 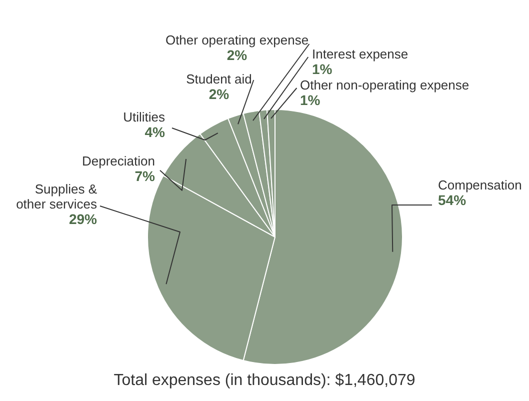 What do you see at coordinates (144, 117) in the screenshot?
I see `slice-label: Utilities` at bounding box center [144, 117].